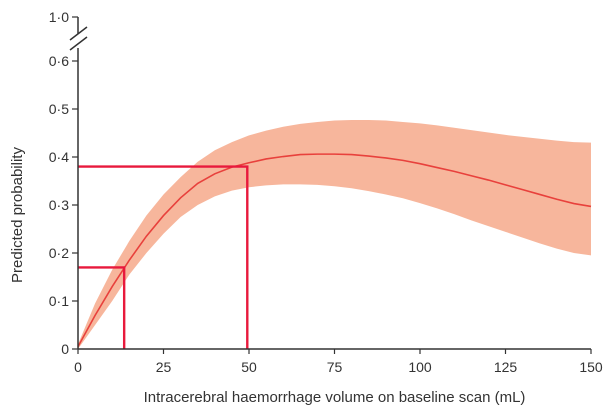 The image size is (607, 411). What do you see at coordinates (65, 349) in the screenshot?
I see `y-tick-label: 0` at bounding box center [65, 349].